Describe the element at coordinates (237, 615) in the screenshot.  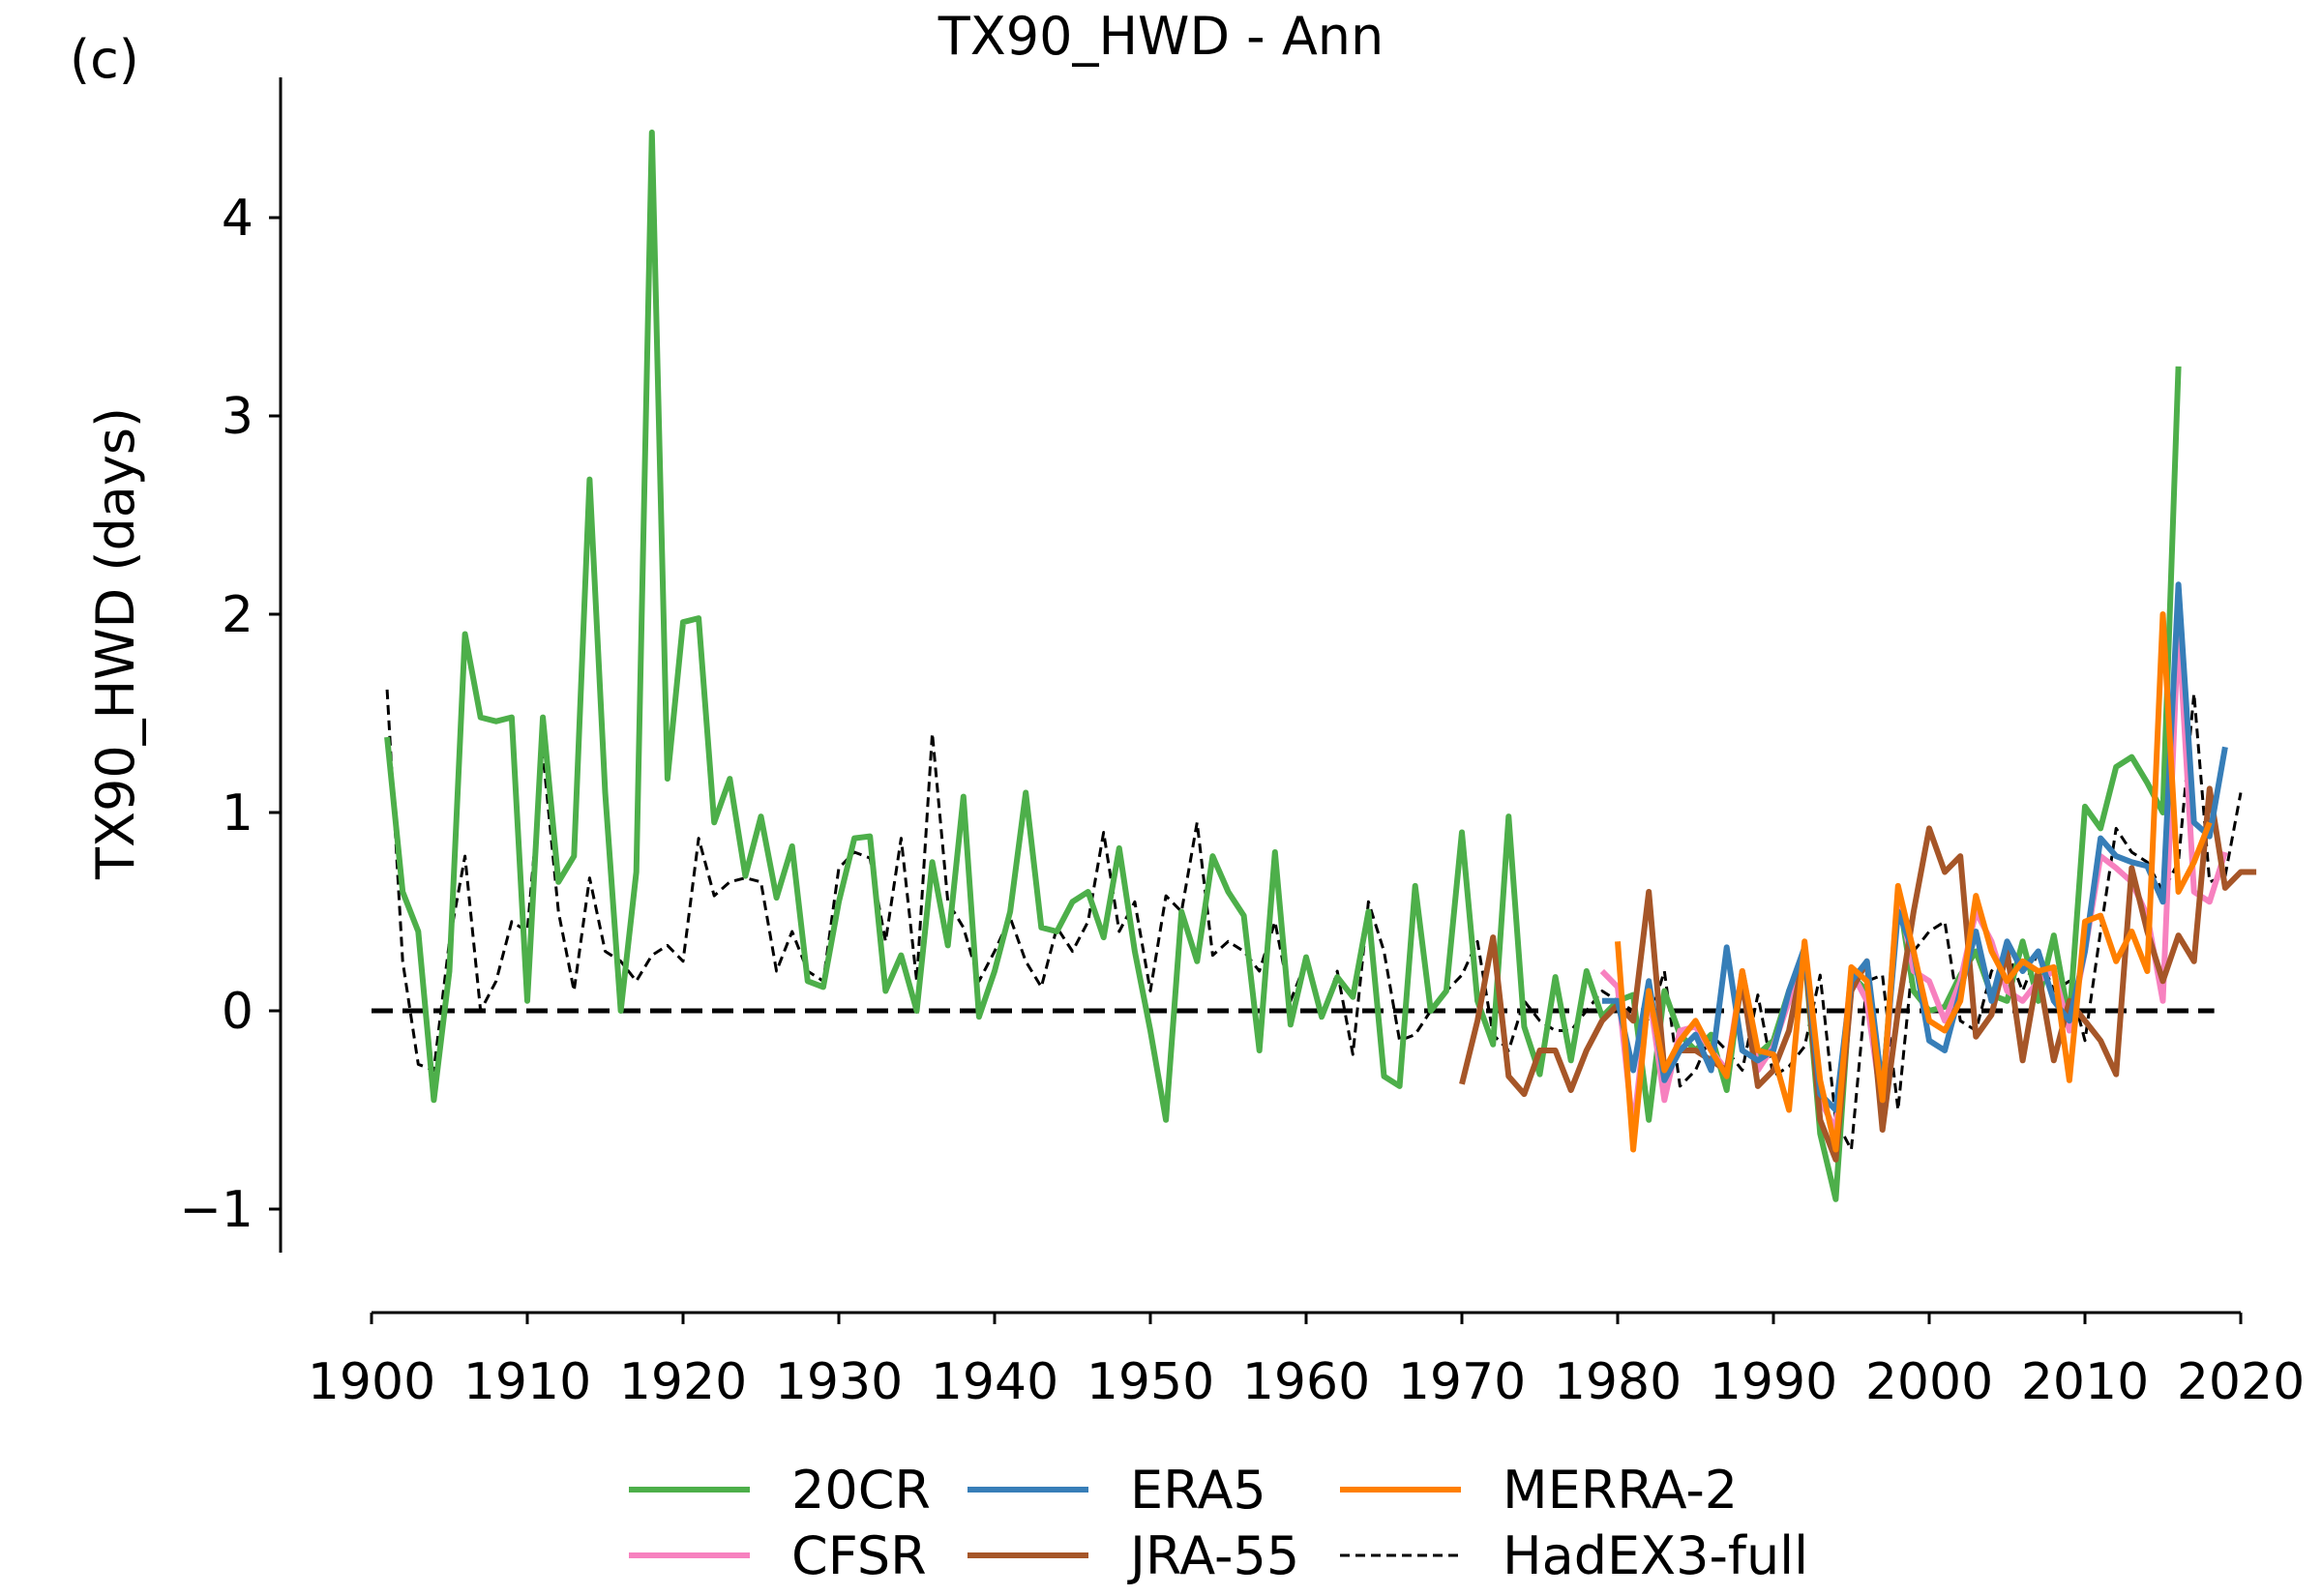
I see `y-tick-label: 2` at that location.